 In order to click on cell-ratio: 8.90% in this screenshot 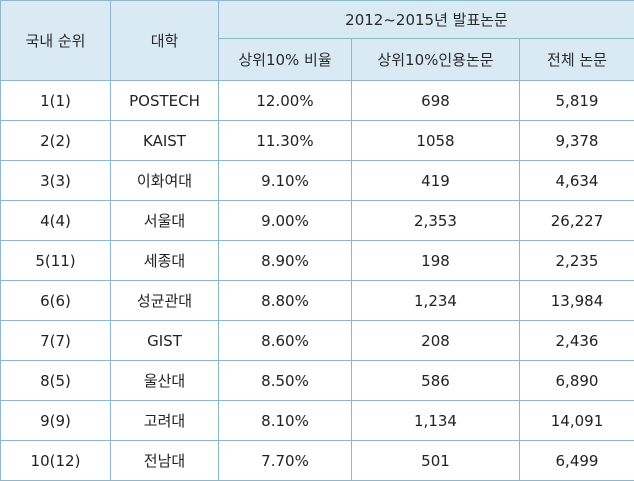, I will do `click(285, 260)`.